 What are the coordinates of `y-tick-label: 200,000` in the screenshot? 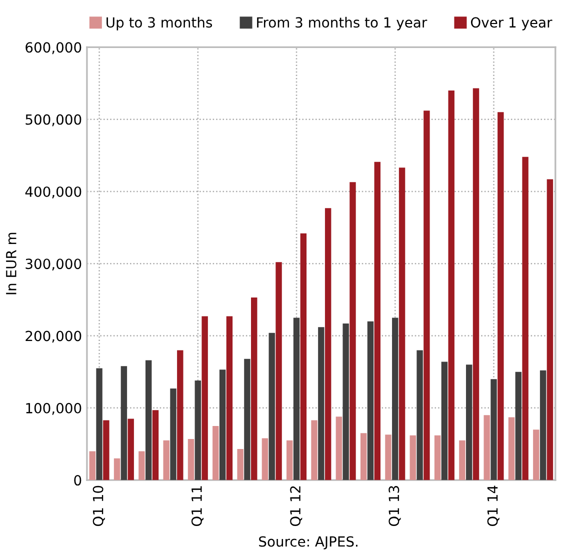 It's located at (54, 336).